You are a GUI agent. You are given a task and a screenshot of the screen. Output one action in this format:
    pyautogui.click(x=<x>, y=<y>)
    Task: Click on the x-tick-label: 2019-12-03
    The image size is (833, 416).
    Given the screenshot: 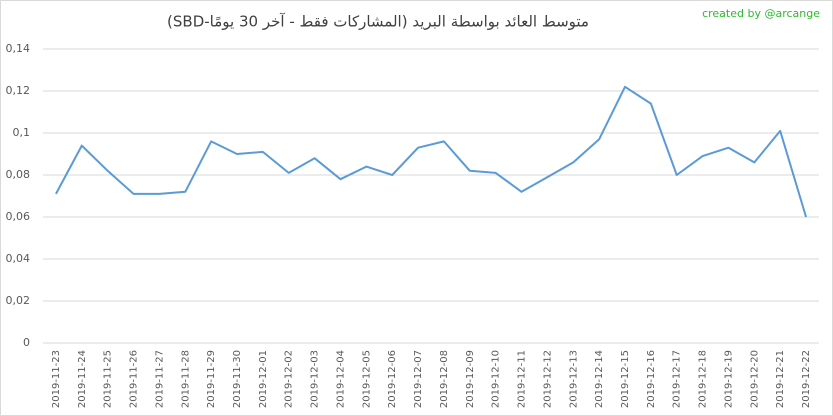 What is the action you would take?
    pyautogui.click(x=315, y=379)
    